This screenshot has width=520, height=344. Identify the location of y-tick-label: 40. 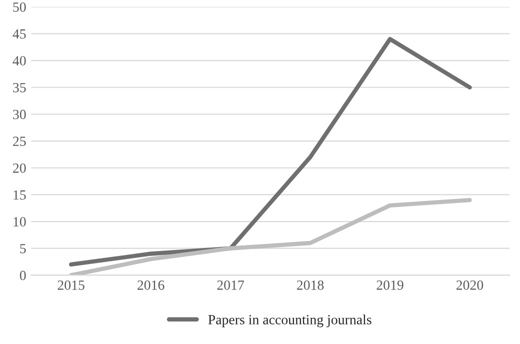
(19, 61).